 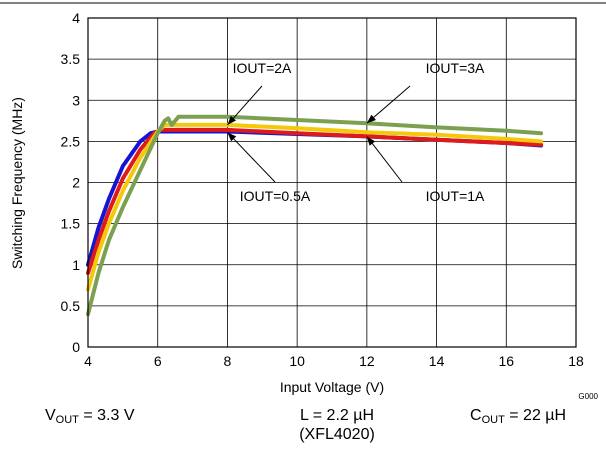 I want to click on y-tick-label: 3.5, so click(x=71, y=59).